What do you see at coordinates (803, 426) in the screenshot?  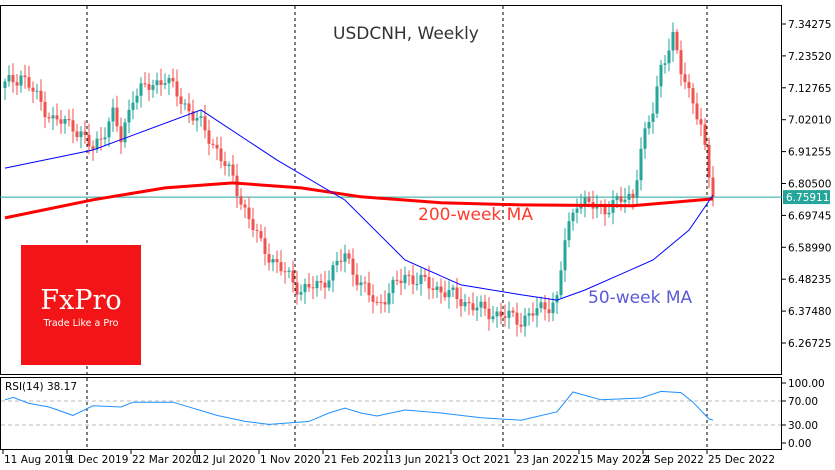 I see `rsi-tick-label: 30.00` at bounding box center [803, 426].